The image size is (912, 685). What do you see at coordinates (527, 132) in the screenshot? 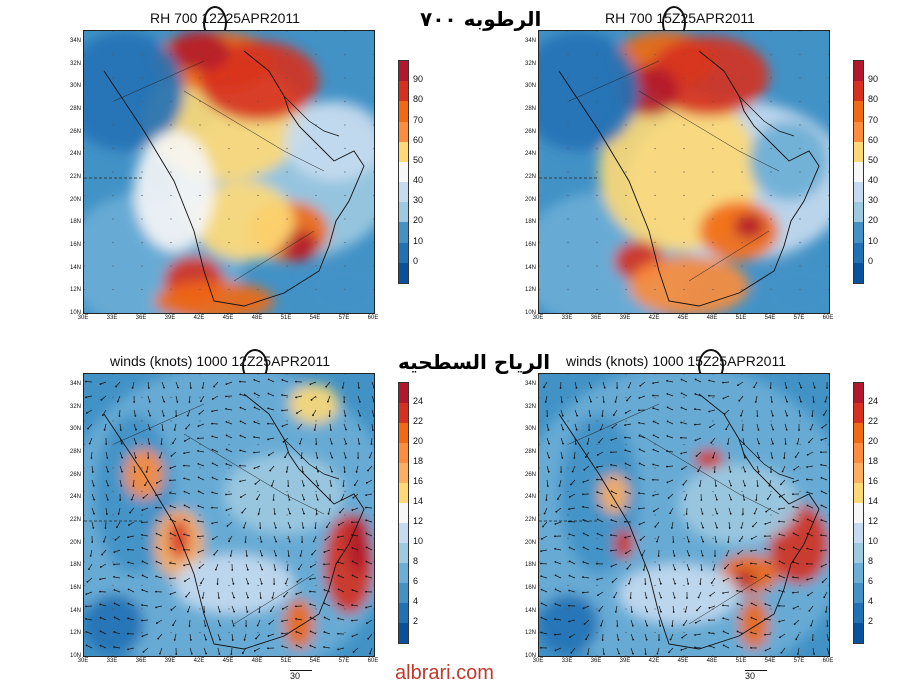
I see `latitude-label: 26N` at bounding box center [527, 132].